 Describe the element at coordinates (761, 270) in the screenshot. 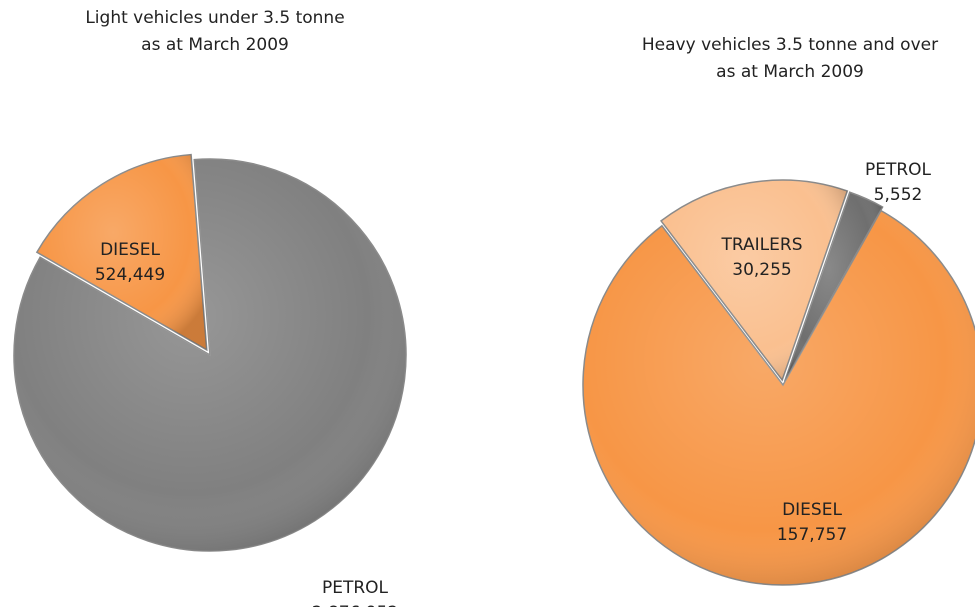

I see `slice-value: 30,255` at that location.